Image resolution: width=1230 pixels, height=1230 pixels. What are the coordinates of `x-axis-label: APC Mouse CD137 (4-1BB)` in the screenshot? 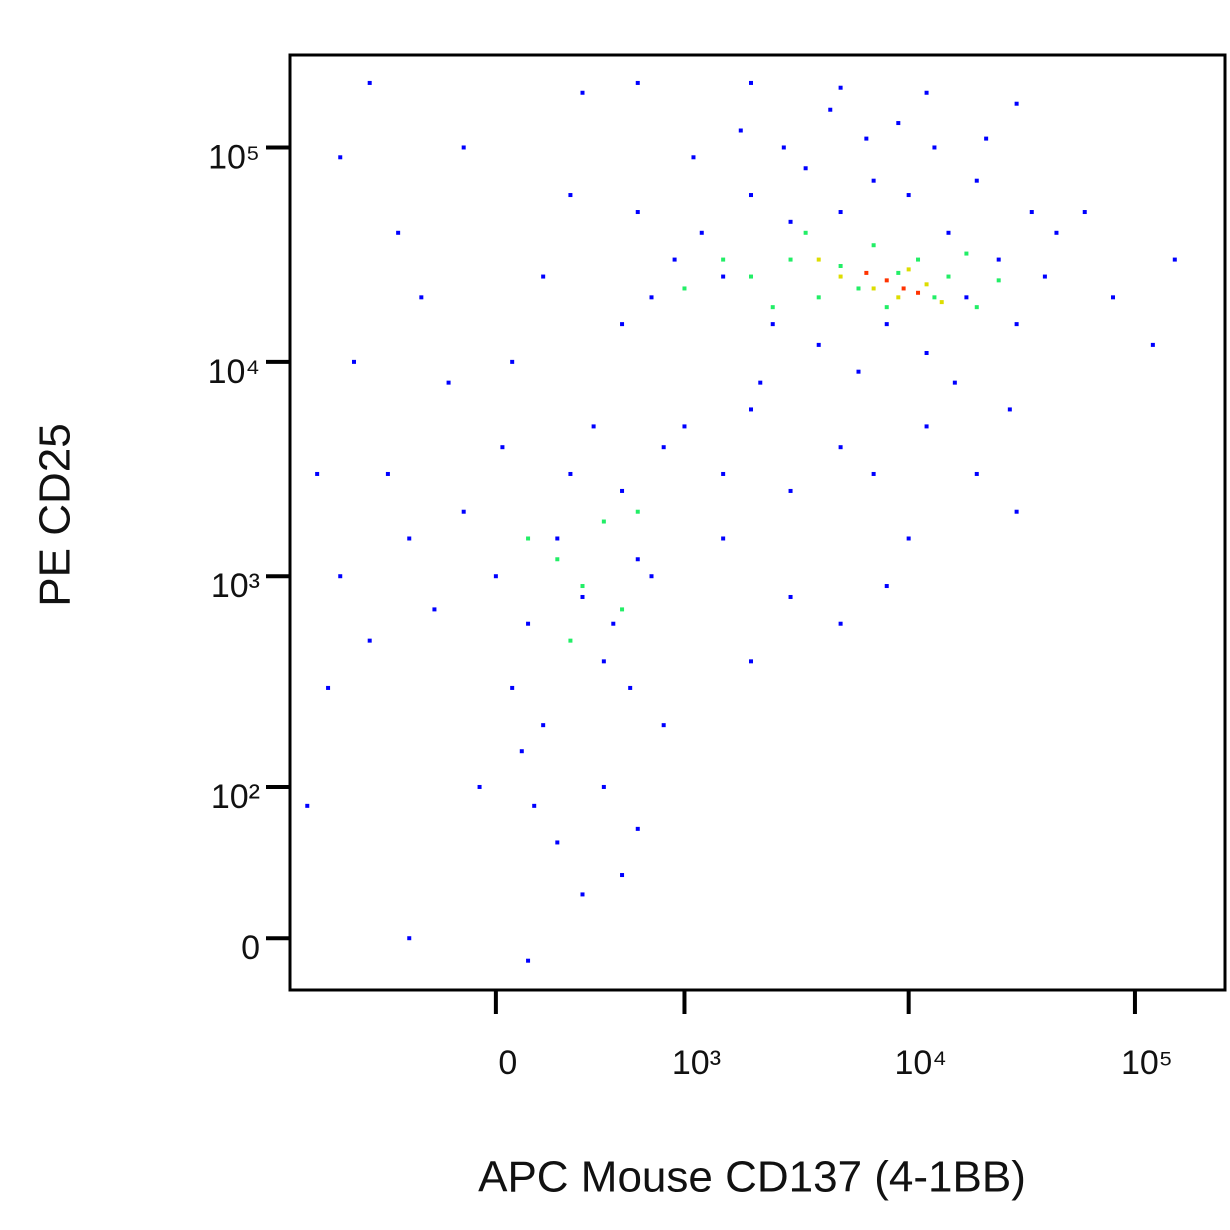 It's located at (752, 1177).